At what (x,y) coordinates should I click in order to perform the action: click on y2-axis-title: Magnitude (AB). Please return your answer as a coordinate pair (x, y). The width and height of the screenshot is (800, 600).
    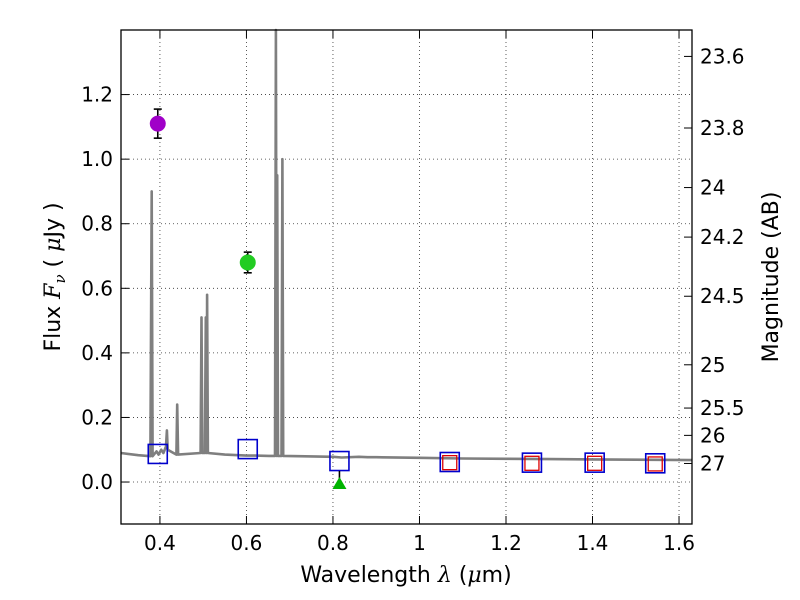
    Looking at the image, I should click on (771, 277).